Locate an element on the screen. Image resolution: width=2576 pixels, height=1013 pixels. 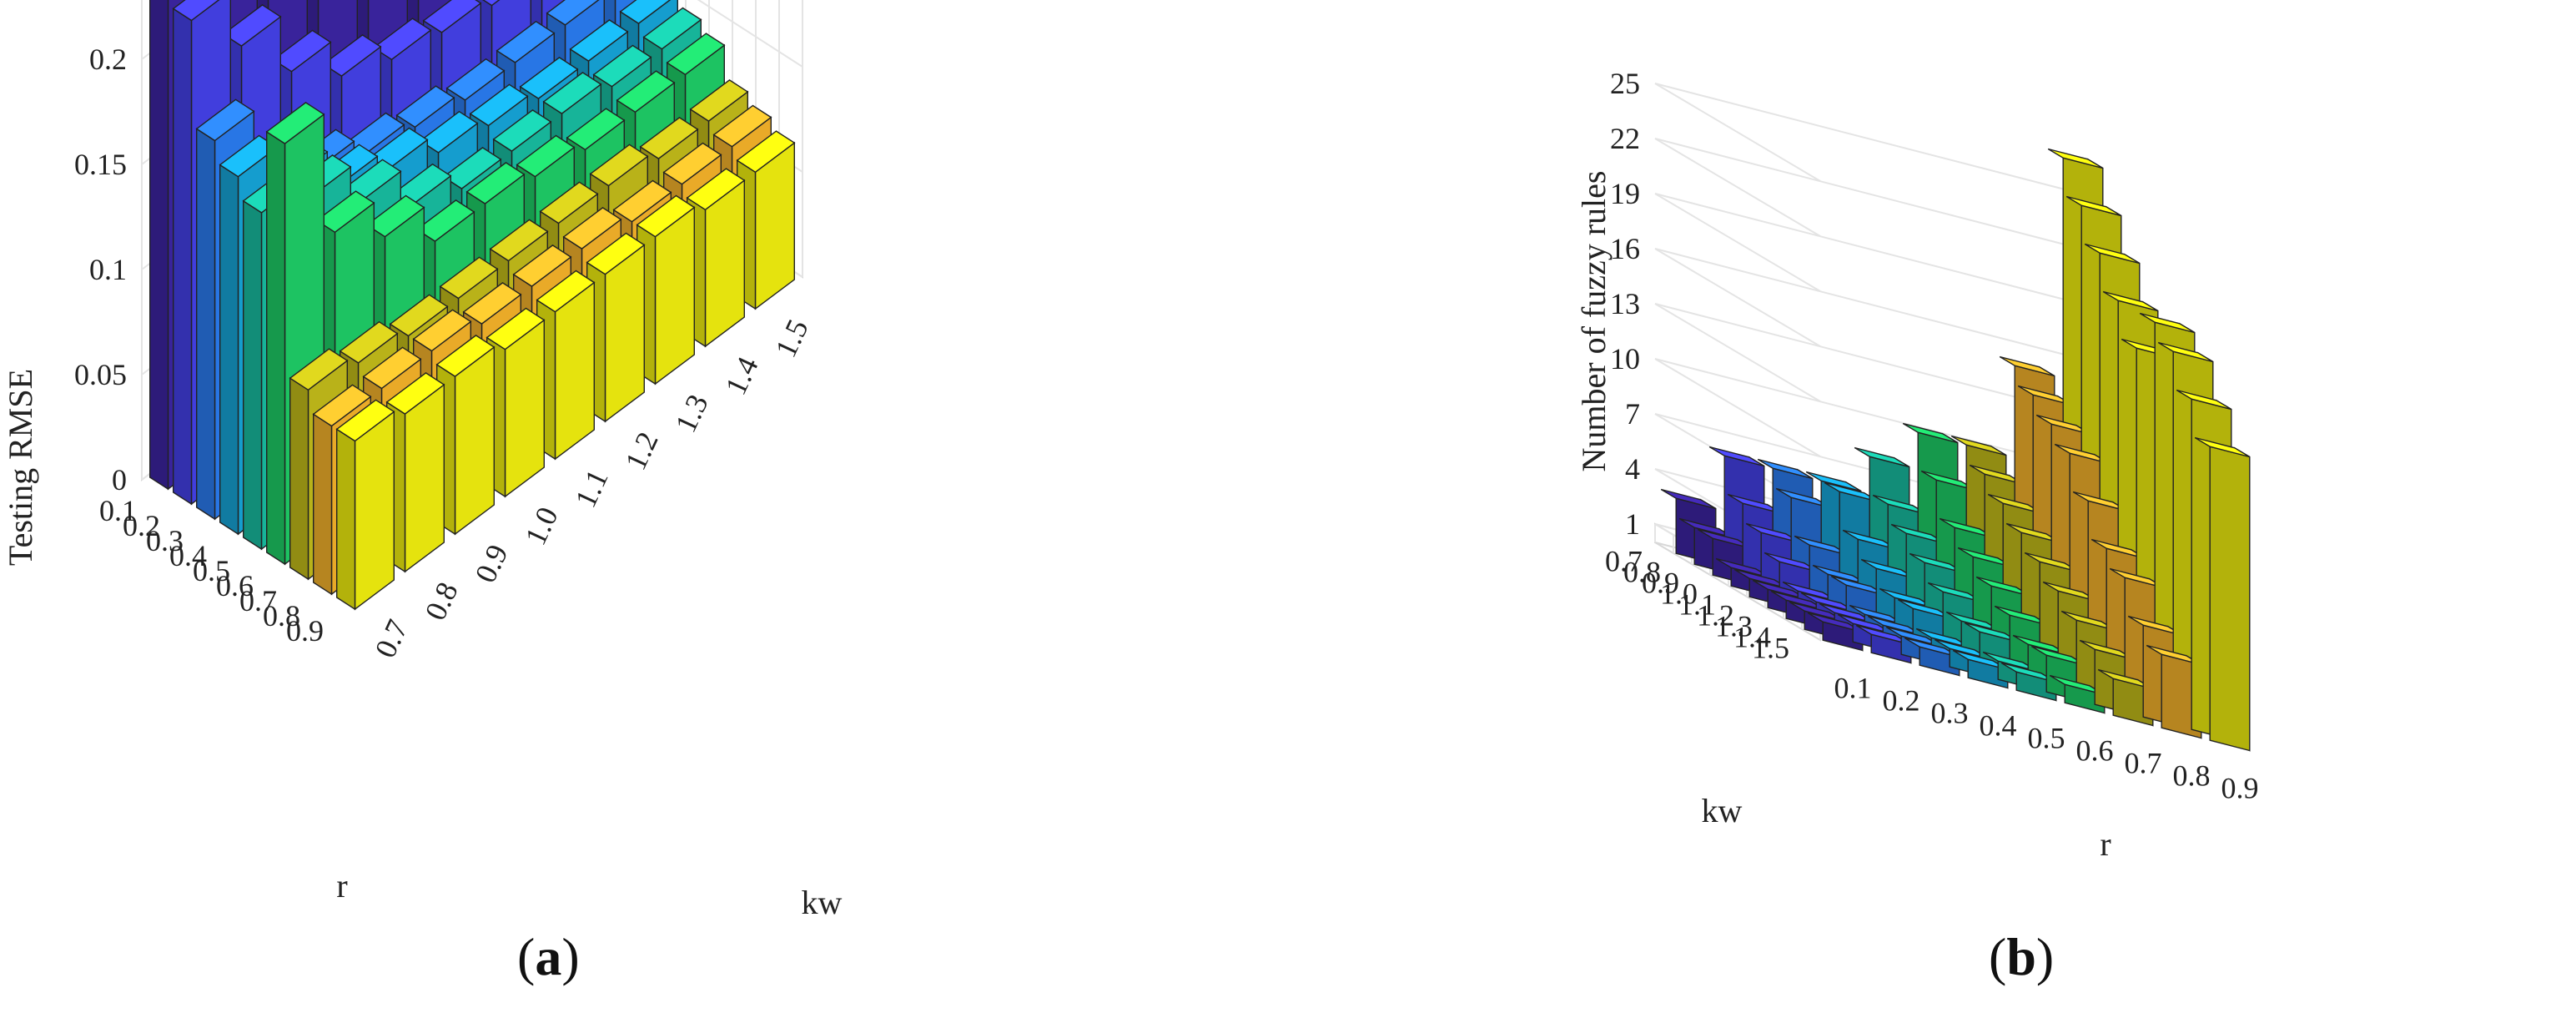
z-tick-label: 7 is located at coordinates (1632, 414).